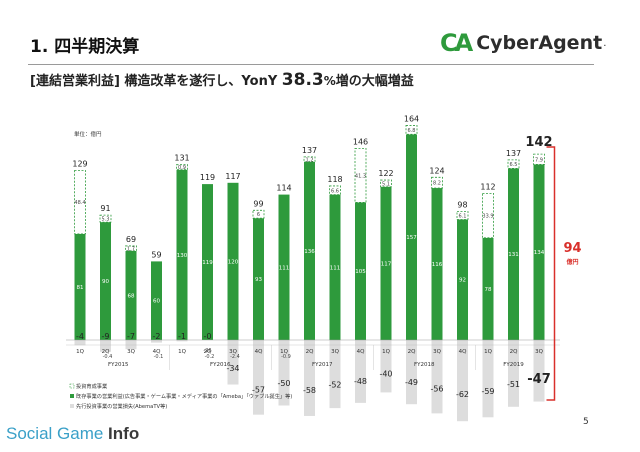 This screenshot has height=452, width=640. I want to click on logo-text: CyberAgent, so click(539, 43).